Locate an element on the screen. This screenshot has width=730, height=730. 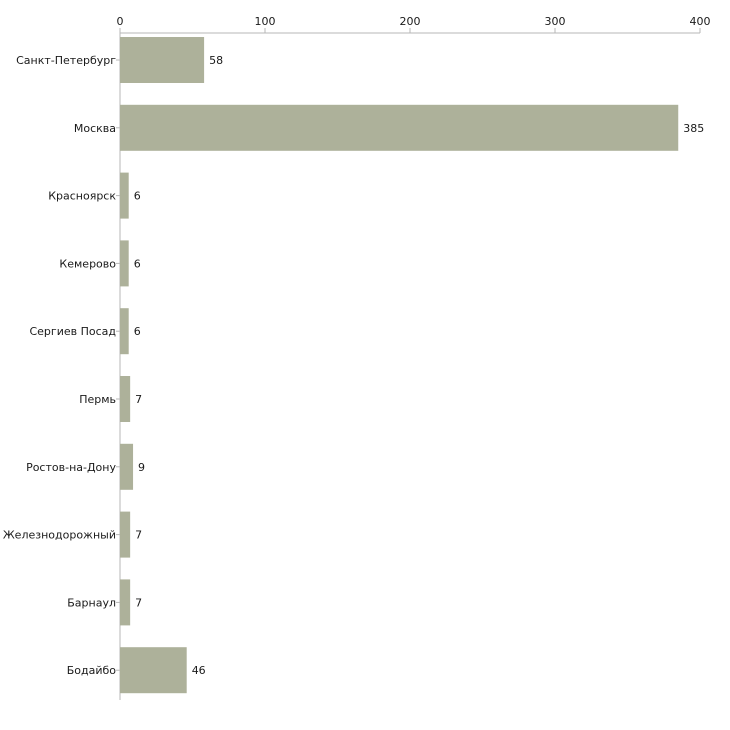
category-label: Железнодорожный is located at coordinates (59, 535).